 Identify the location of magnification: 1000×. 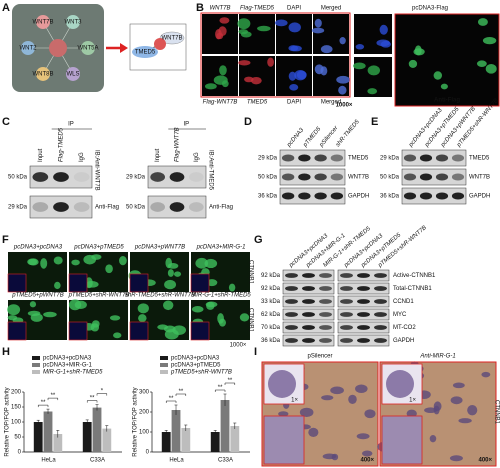
(238, 346).